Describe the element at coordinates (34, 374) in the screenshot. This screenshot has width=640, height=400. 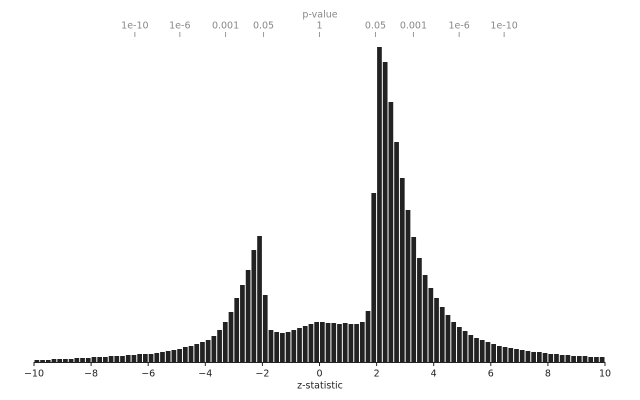
I see `x-tick-label: −10` at that location.